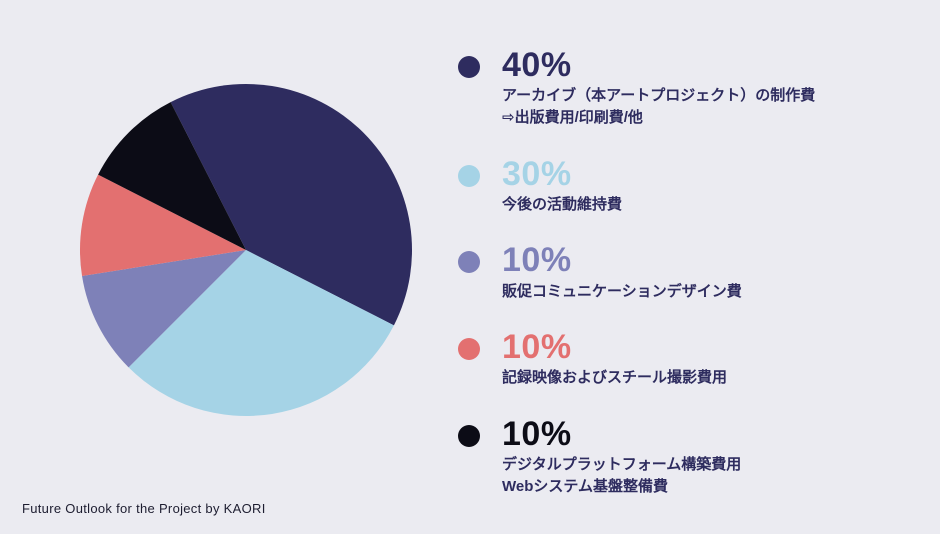 The image size is (940, 534). I want to click on legend-percentage: 30%, so click(537, 173).